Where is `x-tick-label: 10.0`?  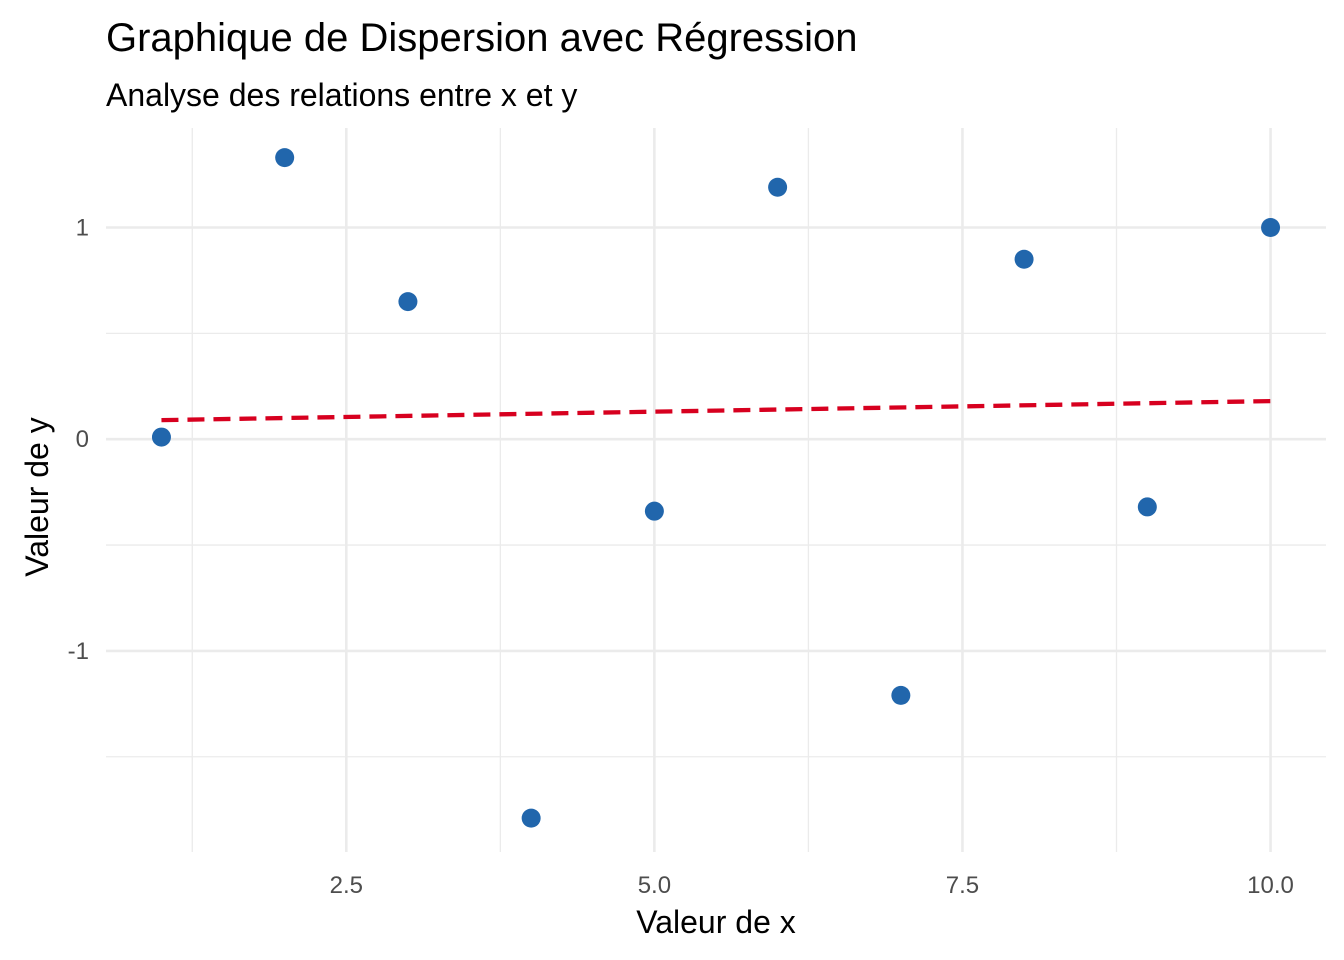
x-tick-label: 10.0 is located at coordinates (1270, 885).